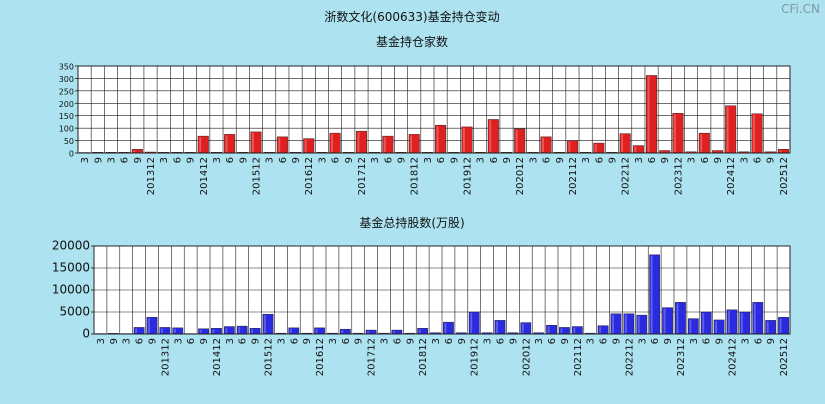  I want to click on bottom-xtick-label: 201412, so click(217, 357).